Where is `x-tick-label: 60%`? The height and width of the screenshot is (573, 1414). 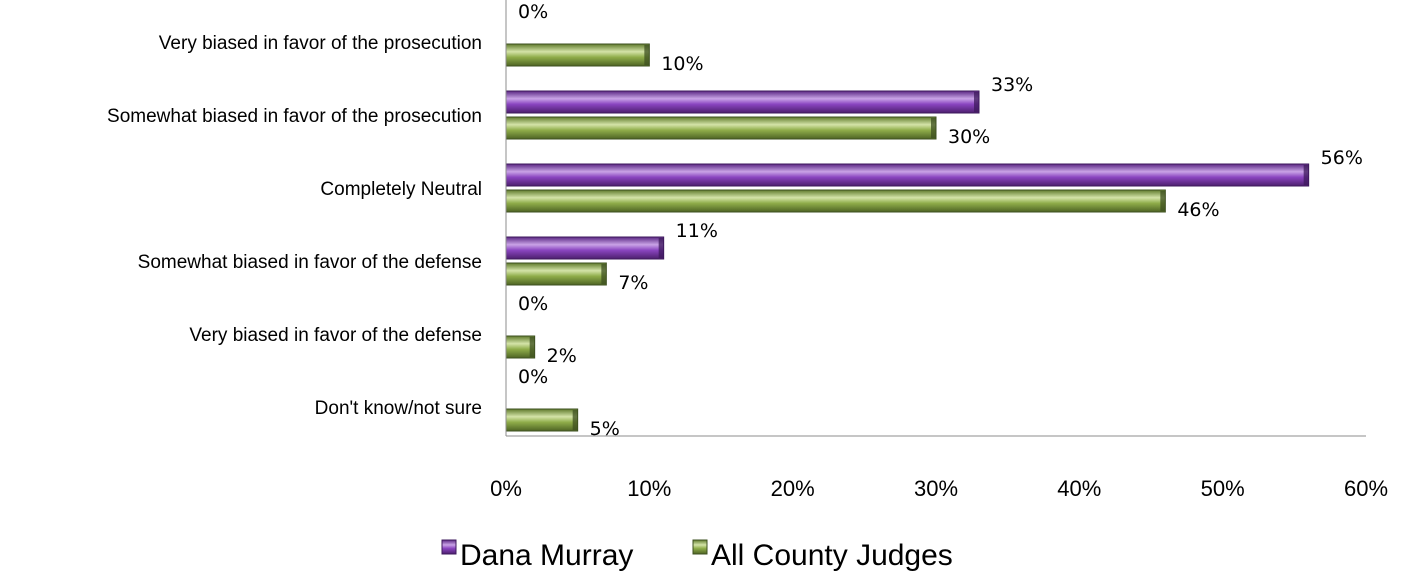
x-tick-label: 60% is located at coordinates (1366, 488).